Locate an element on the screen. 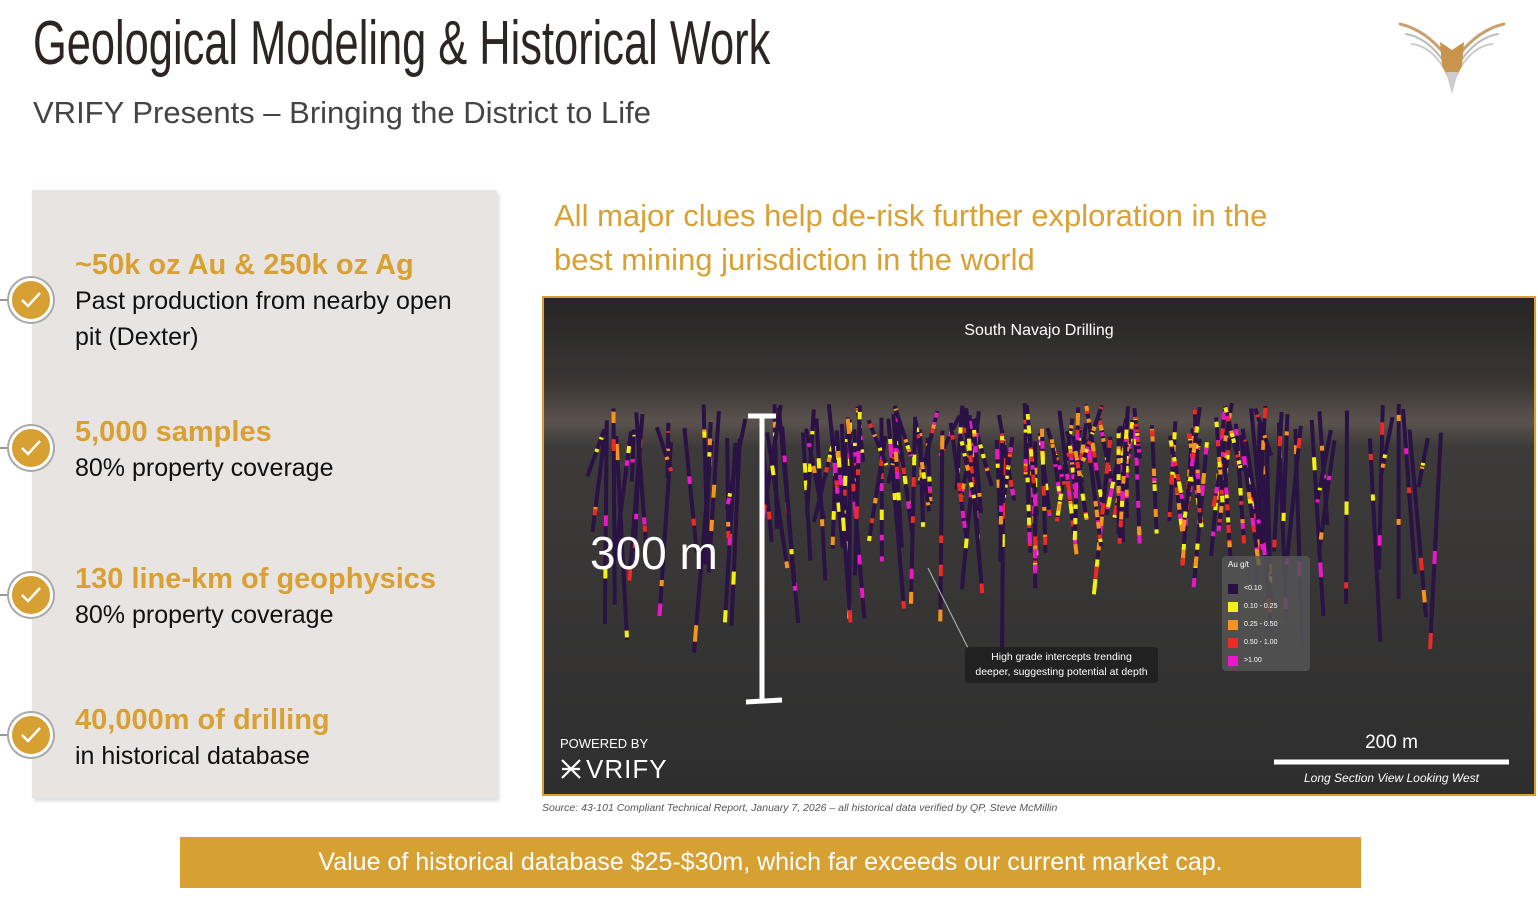 This screenshot has height=904, width=1538. vertical-scale-label: 300 m is located at coordinates (654, 553).